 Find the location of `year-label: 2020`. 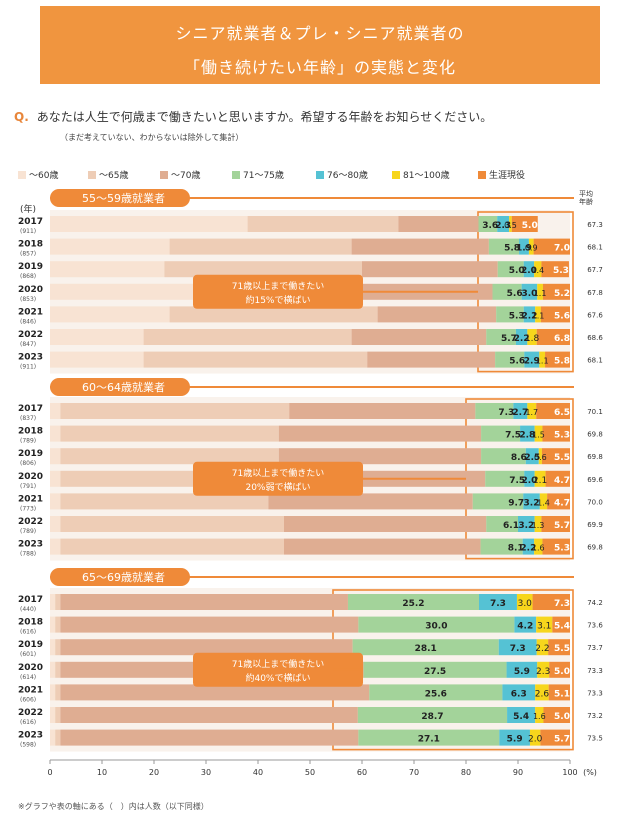

year-label: 2020 is located at coordinates (30, 290).